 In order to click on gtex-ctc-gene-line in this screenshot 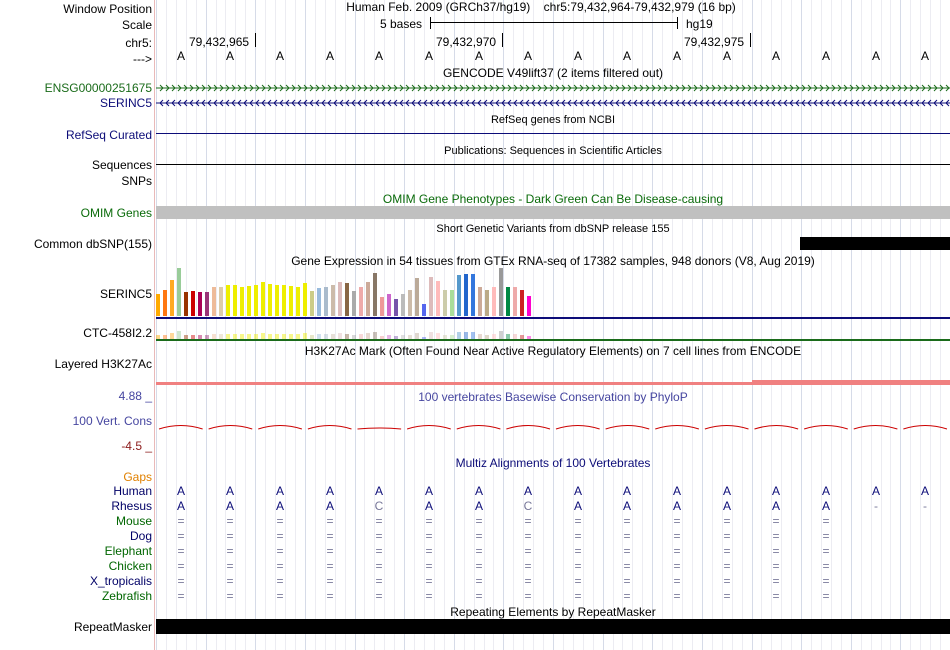, I will do `click(553, 340)`.